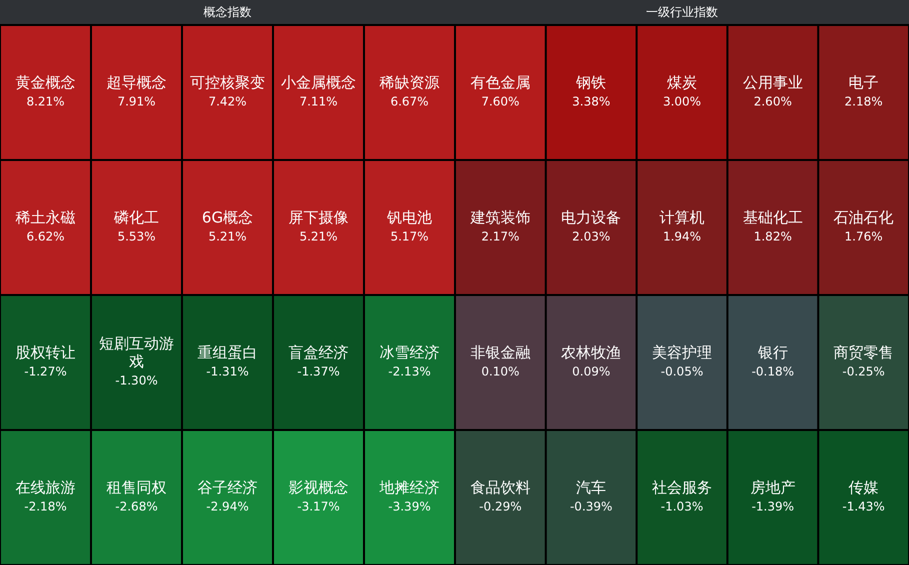 This screenshot has height=565, width=909. What do you see at coordinates (227, 507) in the screenshot?
I see `data-label: -2.94%` at bounding box center [227, 507].